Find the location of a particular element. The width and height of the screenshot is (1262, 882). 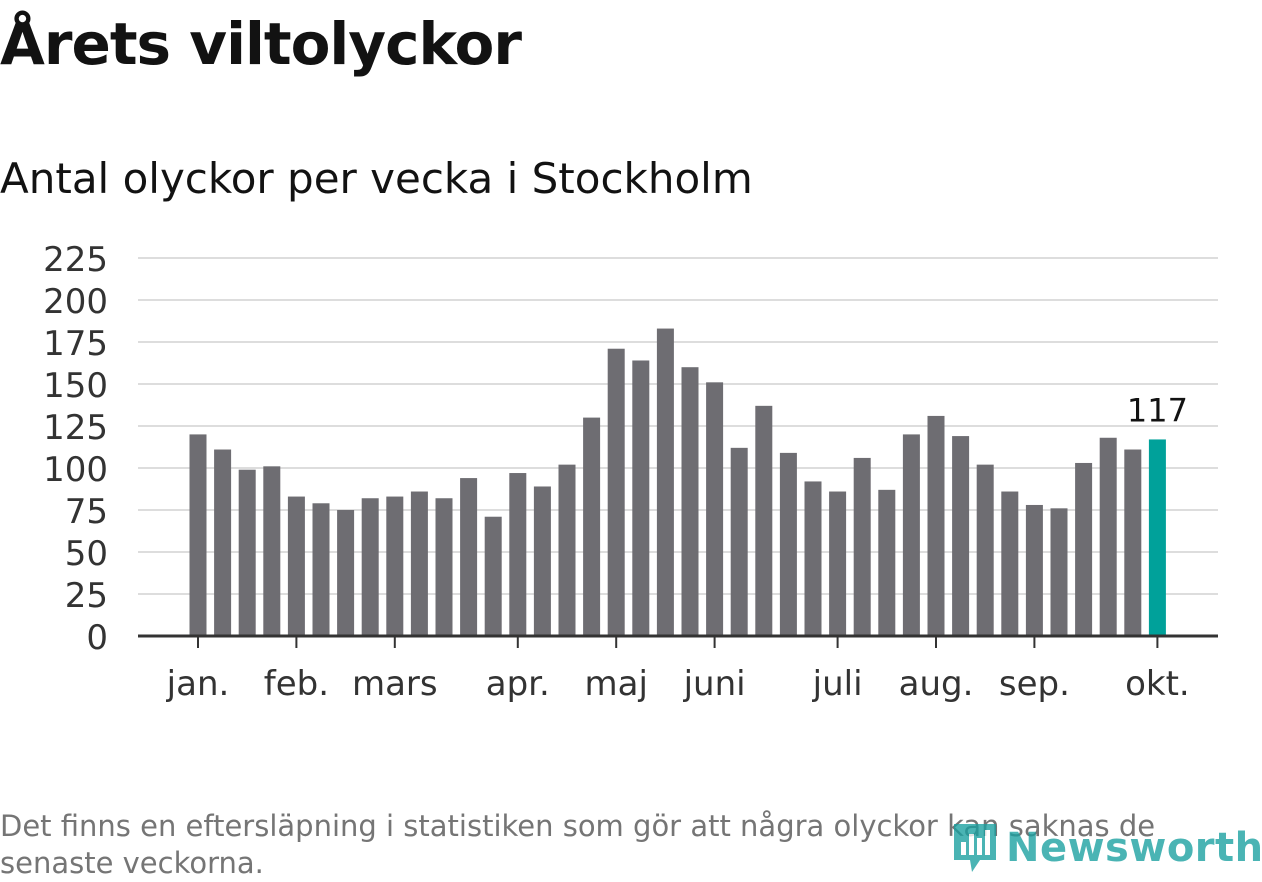

bar-highlight is located at coordinates (1157, 537).